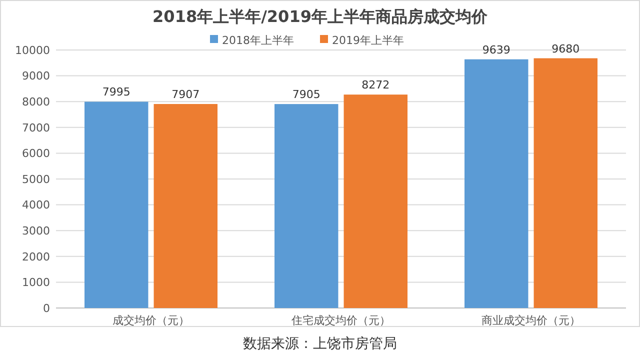 The image size is (640, 358). I want to click on y-tick-label: 1000, so click(36, 283).